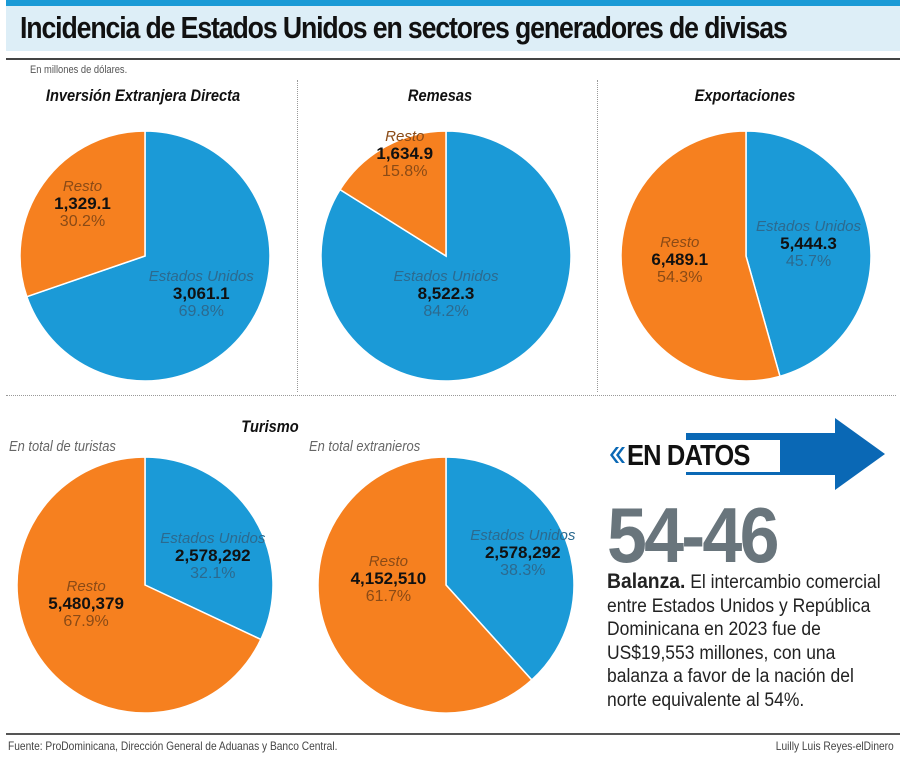  What do you see at coordinates (405, 171) in the screenshot?
I see `slice-percent: 15.8%` at bounding box center [405, 171].